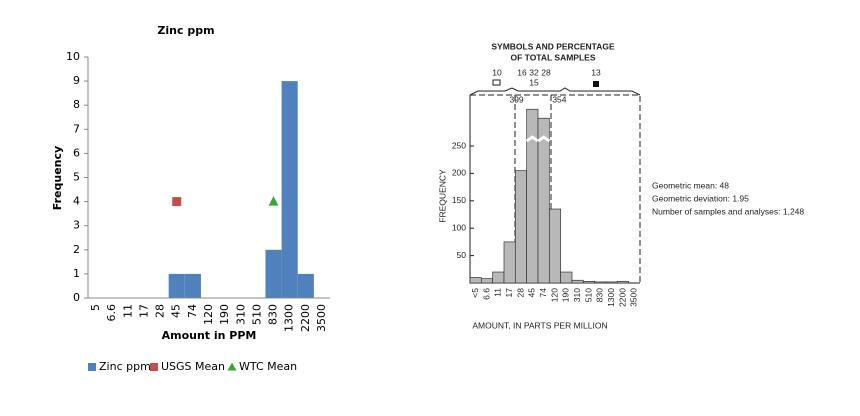 This screenshot has width=860, height=416. Describe the element at coordinates (76, 297) in the screenshot. I see `y-tick-label: 0` at that location.